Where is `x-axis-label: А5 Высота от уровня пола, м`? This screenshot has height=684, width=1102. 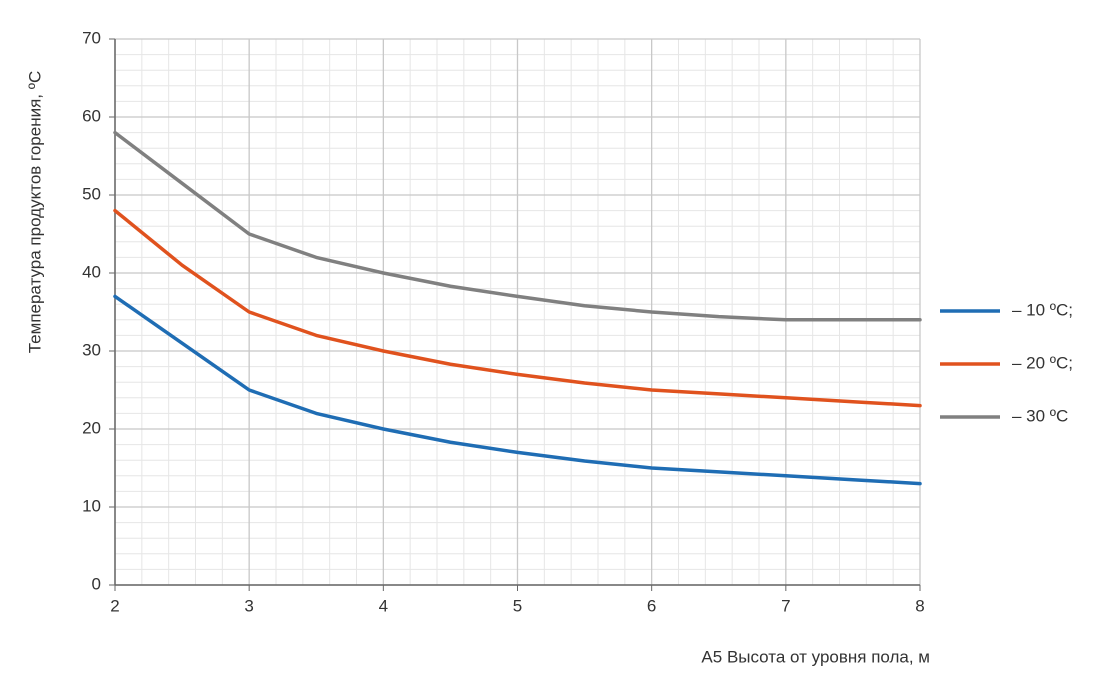 x-axis-label: А5 Высота от уровня пола, м is located at coordinates (815, 656).